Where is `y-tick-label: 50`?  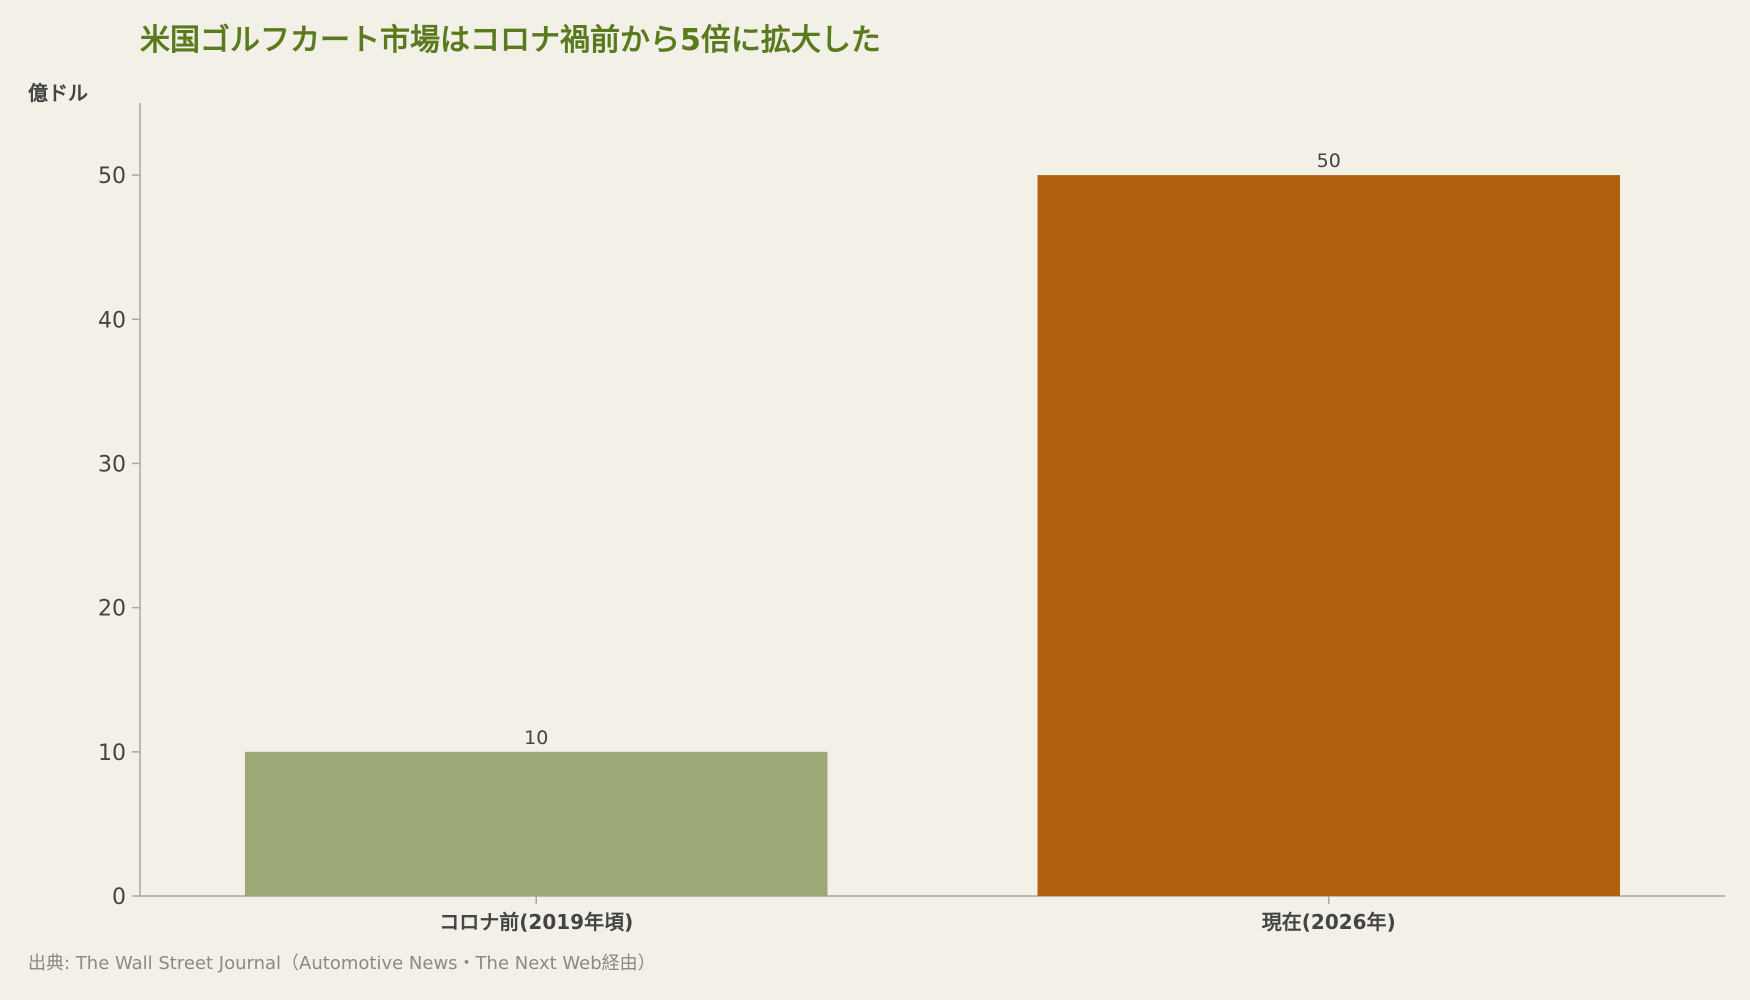 y-tick-label: 50 is located at coordinates (112, 176).